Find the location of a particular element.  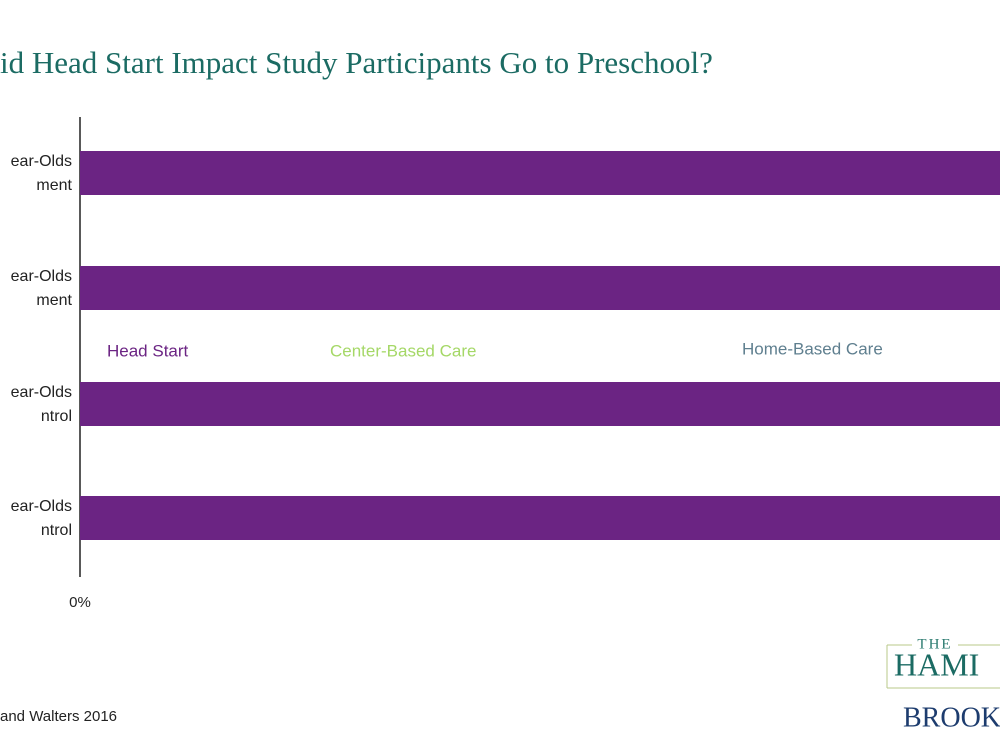

legend-label: Center-Based Care is located at coordinates (403, 350).